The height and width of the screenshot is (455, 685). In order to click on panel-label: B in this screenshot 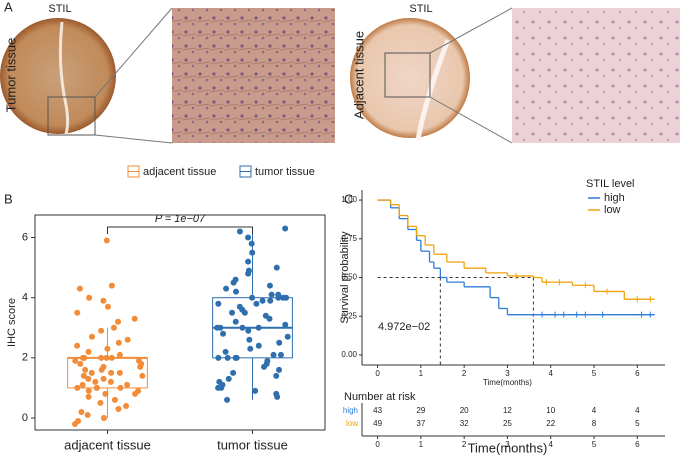, I will do `click(8, 198)`.